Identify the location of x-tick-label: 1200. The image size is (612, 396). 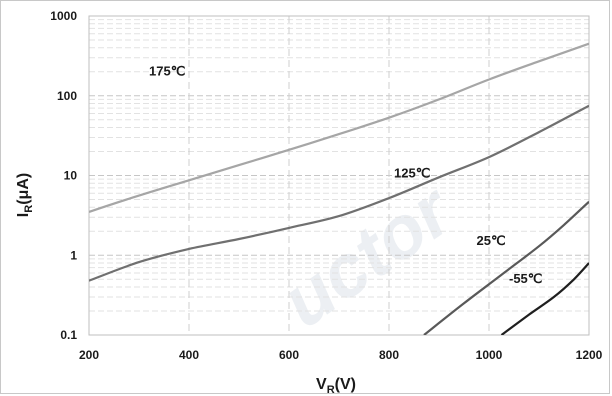
(589, 355).